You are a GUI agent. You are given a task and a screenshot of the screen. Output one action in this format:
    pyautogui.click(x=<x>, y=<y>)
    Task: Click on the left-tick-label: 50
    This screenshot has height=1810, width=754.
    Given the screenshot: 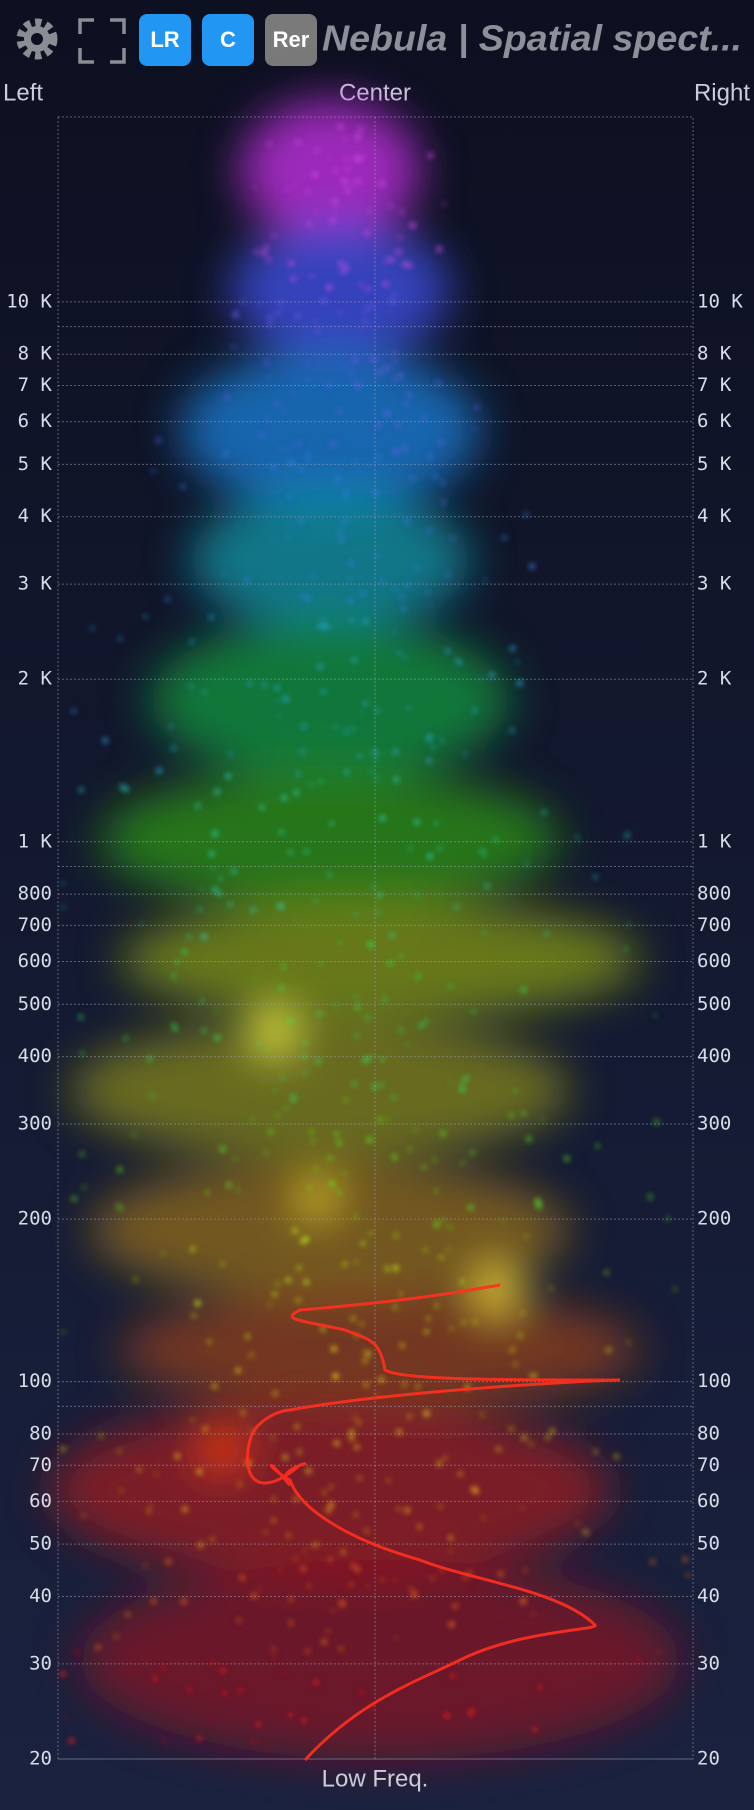 What is the action you would take?
    pyautogui.click(x=40, y=1544)
    